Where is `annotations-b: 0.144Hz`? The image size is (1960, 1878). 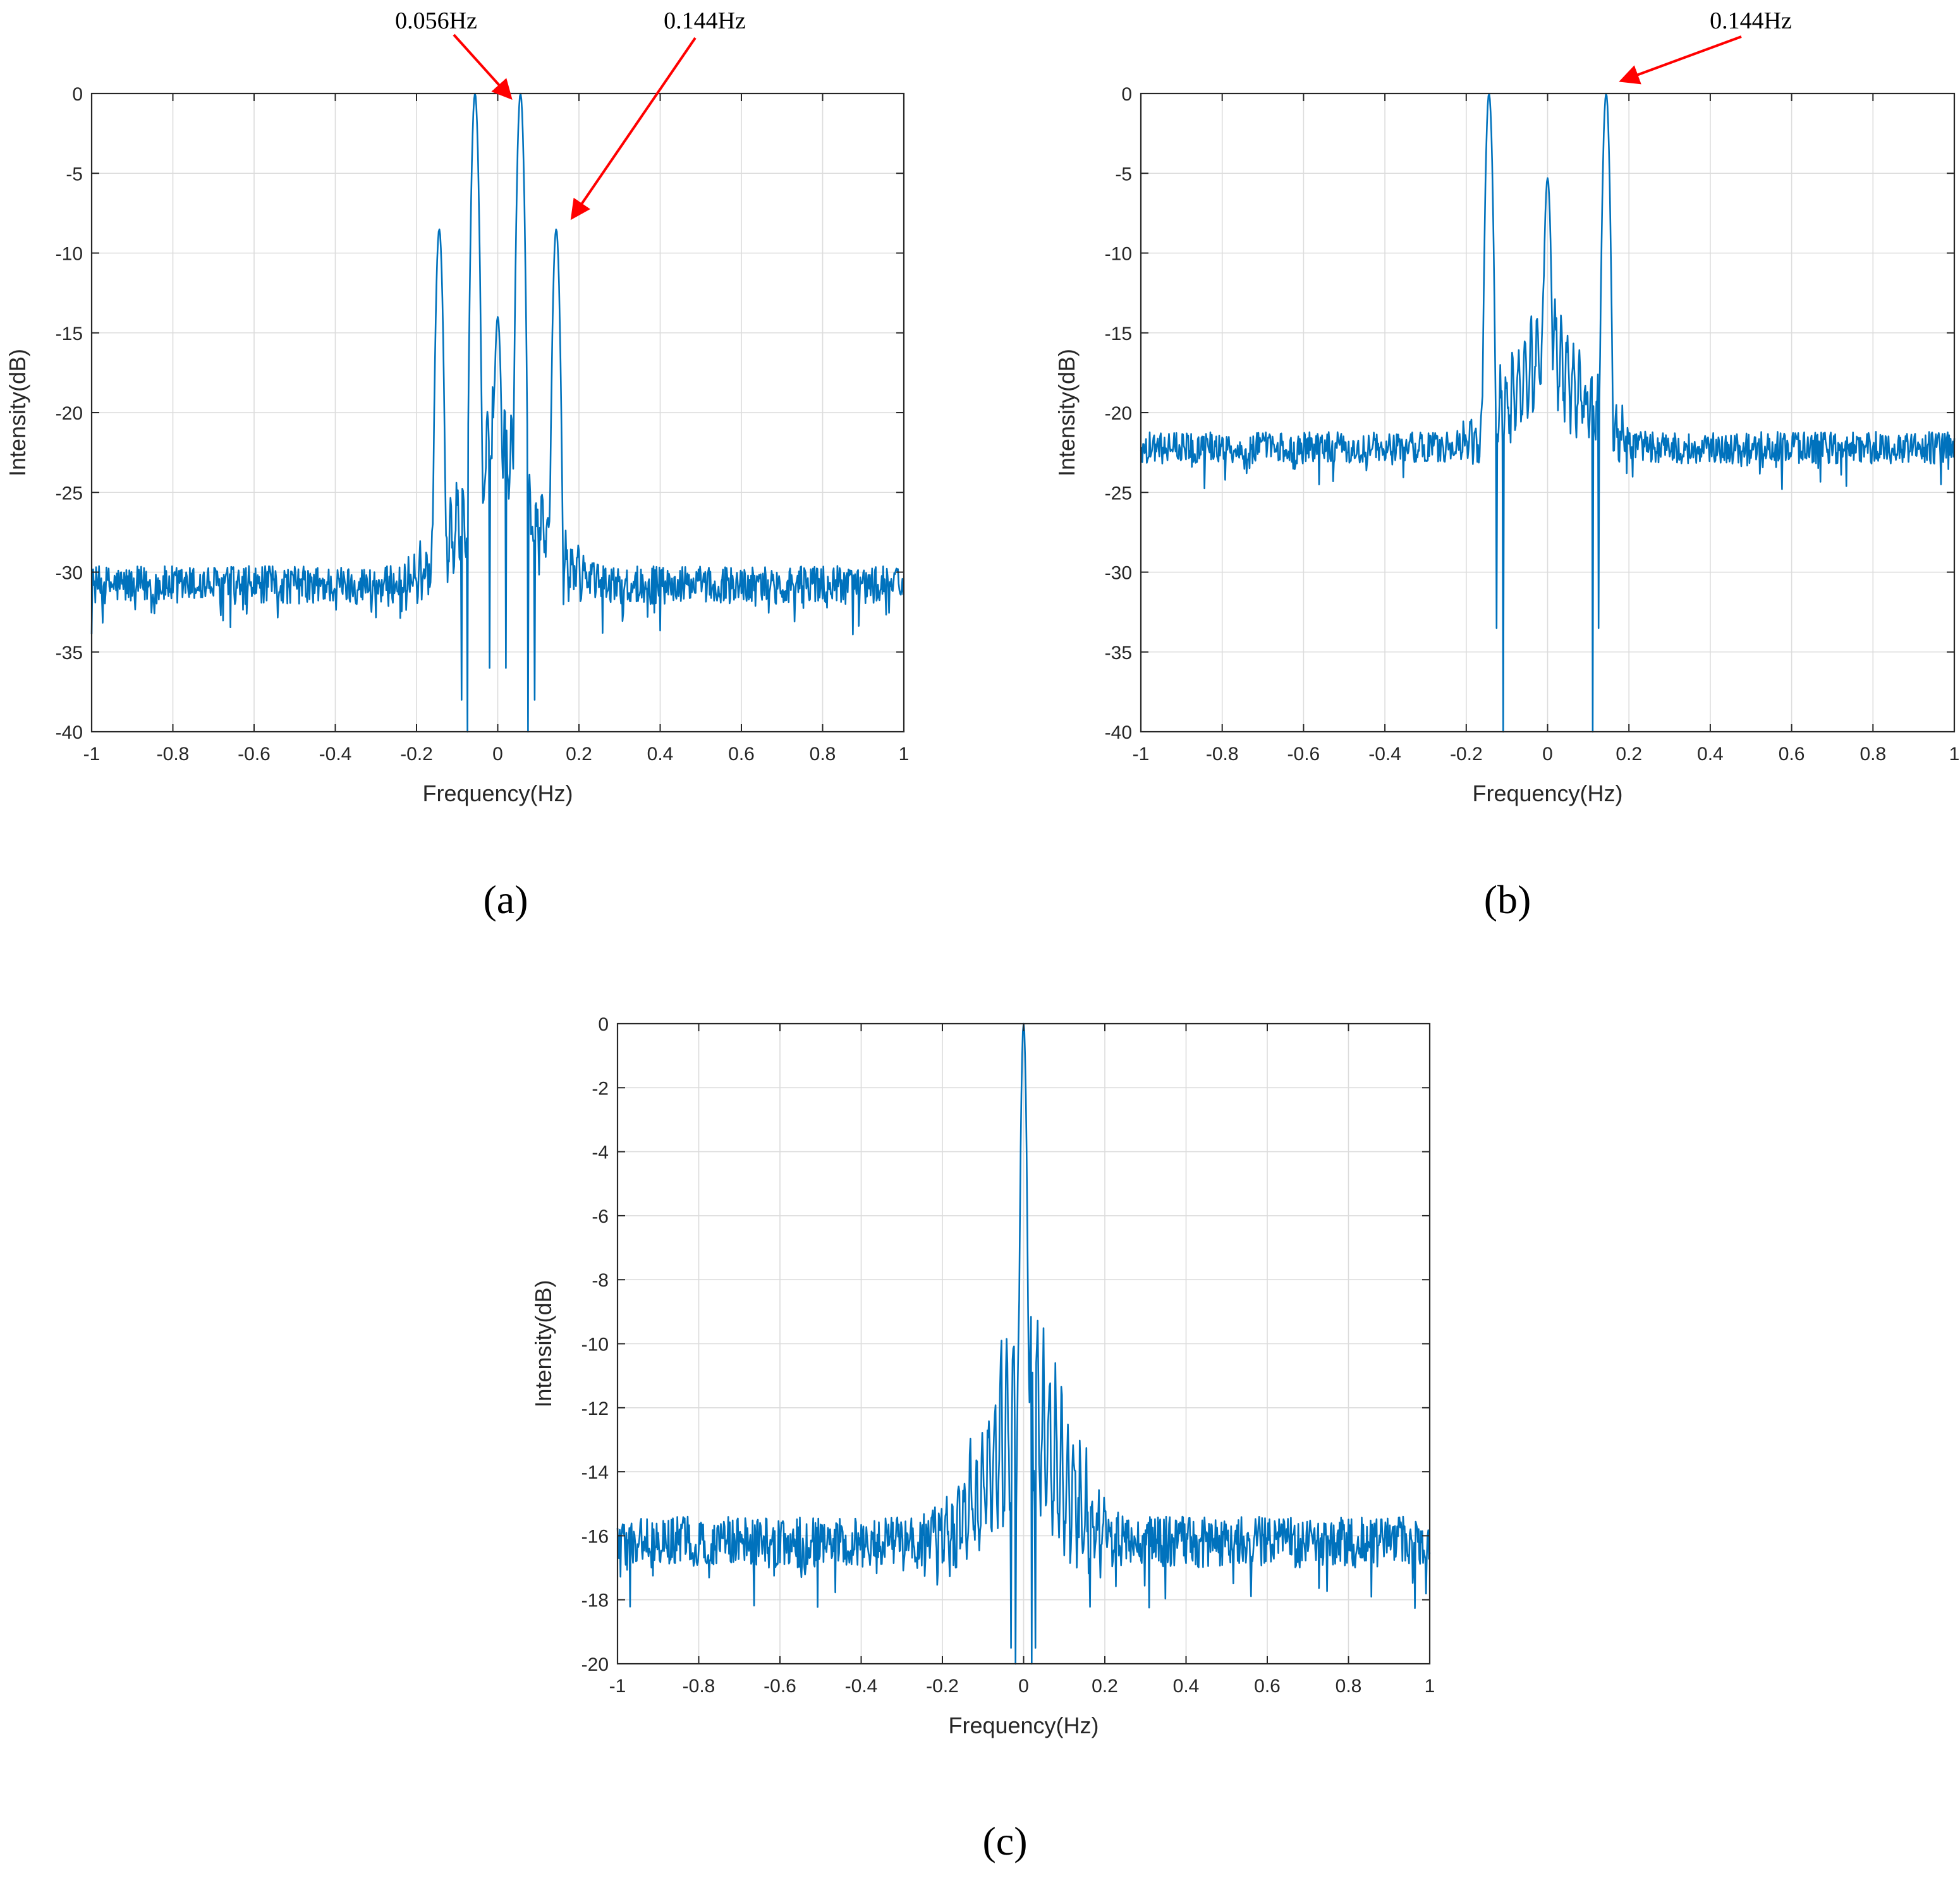
annotations-b: 0.144Hz is located at coordinates (1705, 46).